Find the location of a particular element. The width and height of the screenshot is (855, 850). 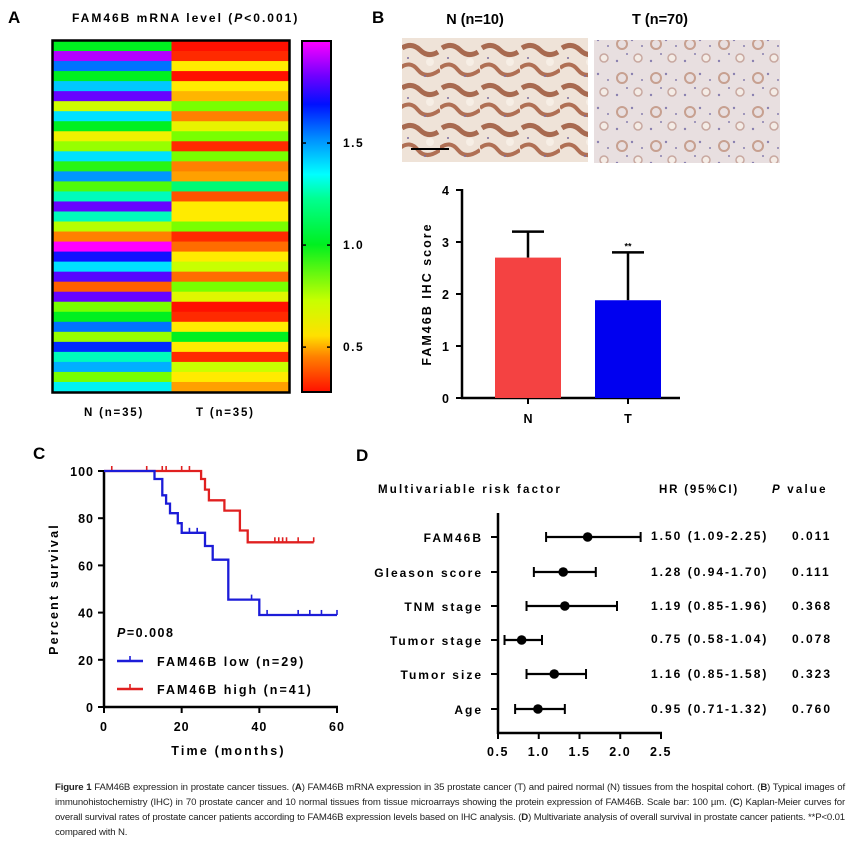

y-tick-label: 60 is located at coordinates (86, 566).